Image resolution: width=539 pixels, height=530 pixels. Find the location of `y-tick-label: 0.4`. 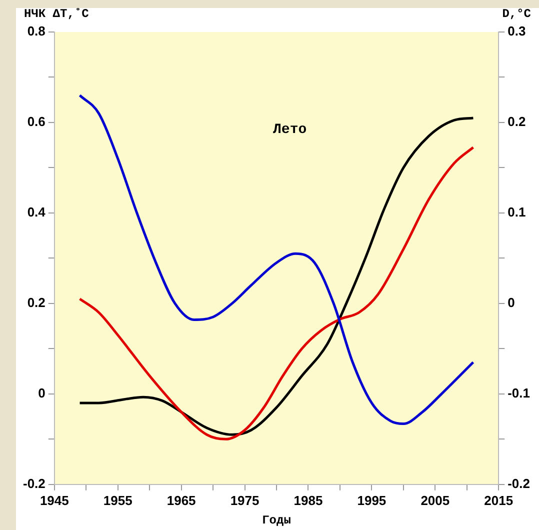

y-tick-label: 0.4 is located at coordinates (36, 212).